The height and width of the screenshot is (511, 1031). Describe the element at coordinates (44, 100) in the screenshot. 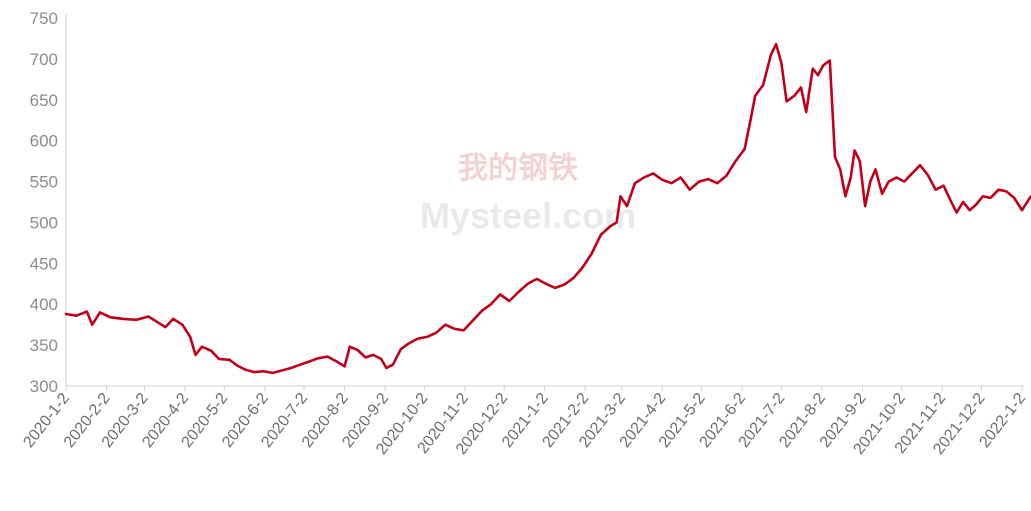

I see `y-tick-label: 650` at that location.